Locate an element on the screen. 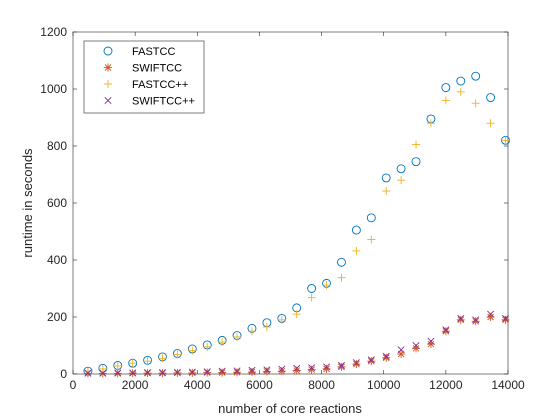 The image size is (560, 420). x-axis-label: number of core reactions is located at coordinates (290, 408).